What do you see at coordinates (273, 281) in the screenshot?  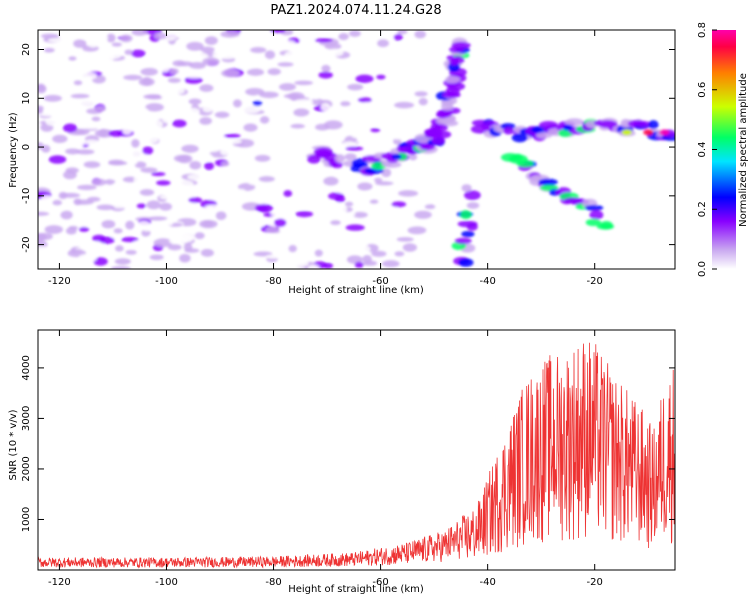 I see `spectrogram-xtick-label: -80` at bounding box center [273, 281].